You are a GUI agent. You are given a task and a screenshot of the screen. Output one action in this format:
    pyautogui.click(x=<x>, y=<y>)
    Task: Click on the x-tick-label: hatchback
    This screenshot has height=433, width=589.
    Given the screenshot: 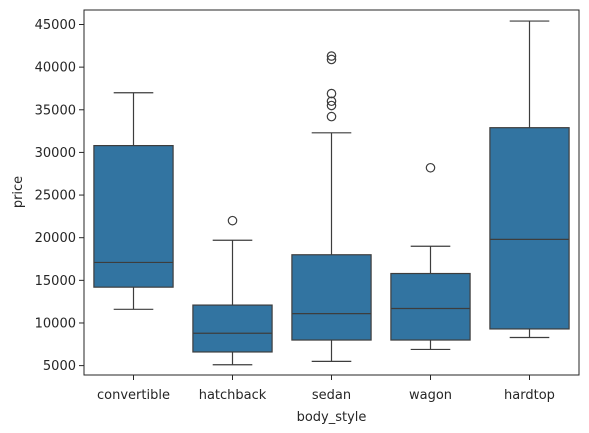 What is the action you would take?
    pyautogui.click(x=233, y=395)
    